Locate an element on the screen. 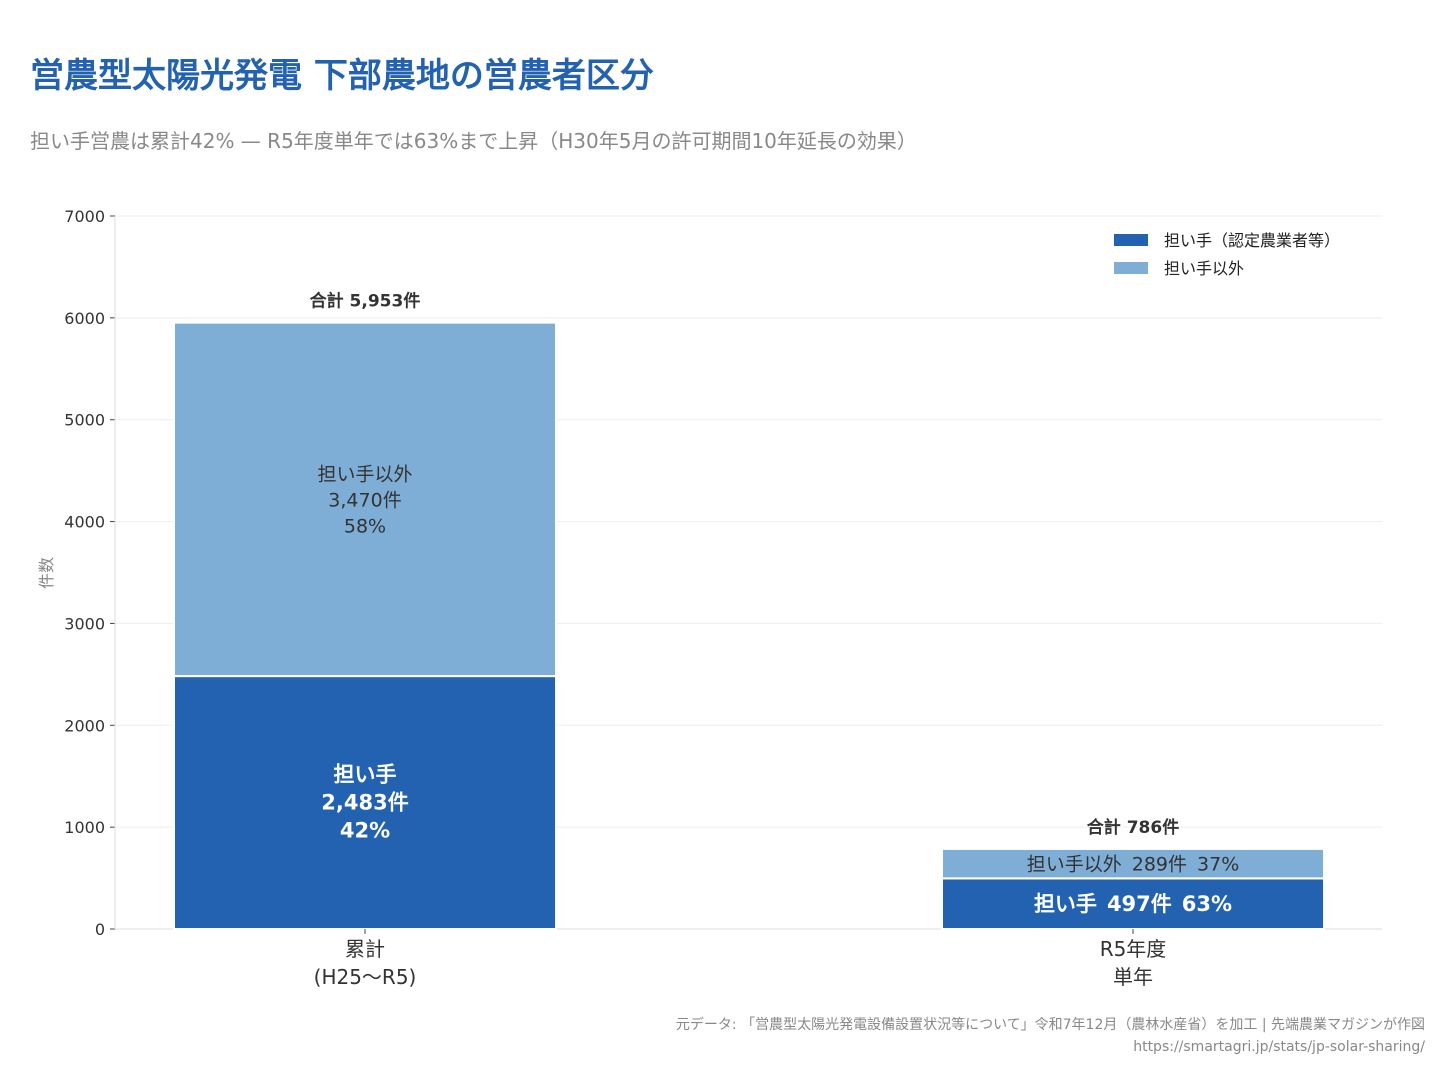 The width and height of the screenshot is (1440, 1080). y-tick-label: 0 is located at coordinates (100, 929).